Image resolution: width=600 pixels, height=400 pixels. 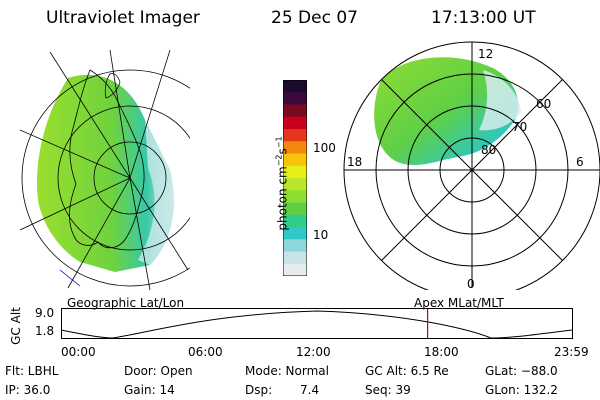 What do you see at coordinates (126, 303) in the screenshot?
I see `geo-caption: Geographic Lat/Lon` at bounding box center [126, 303].